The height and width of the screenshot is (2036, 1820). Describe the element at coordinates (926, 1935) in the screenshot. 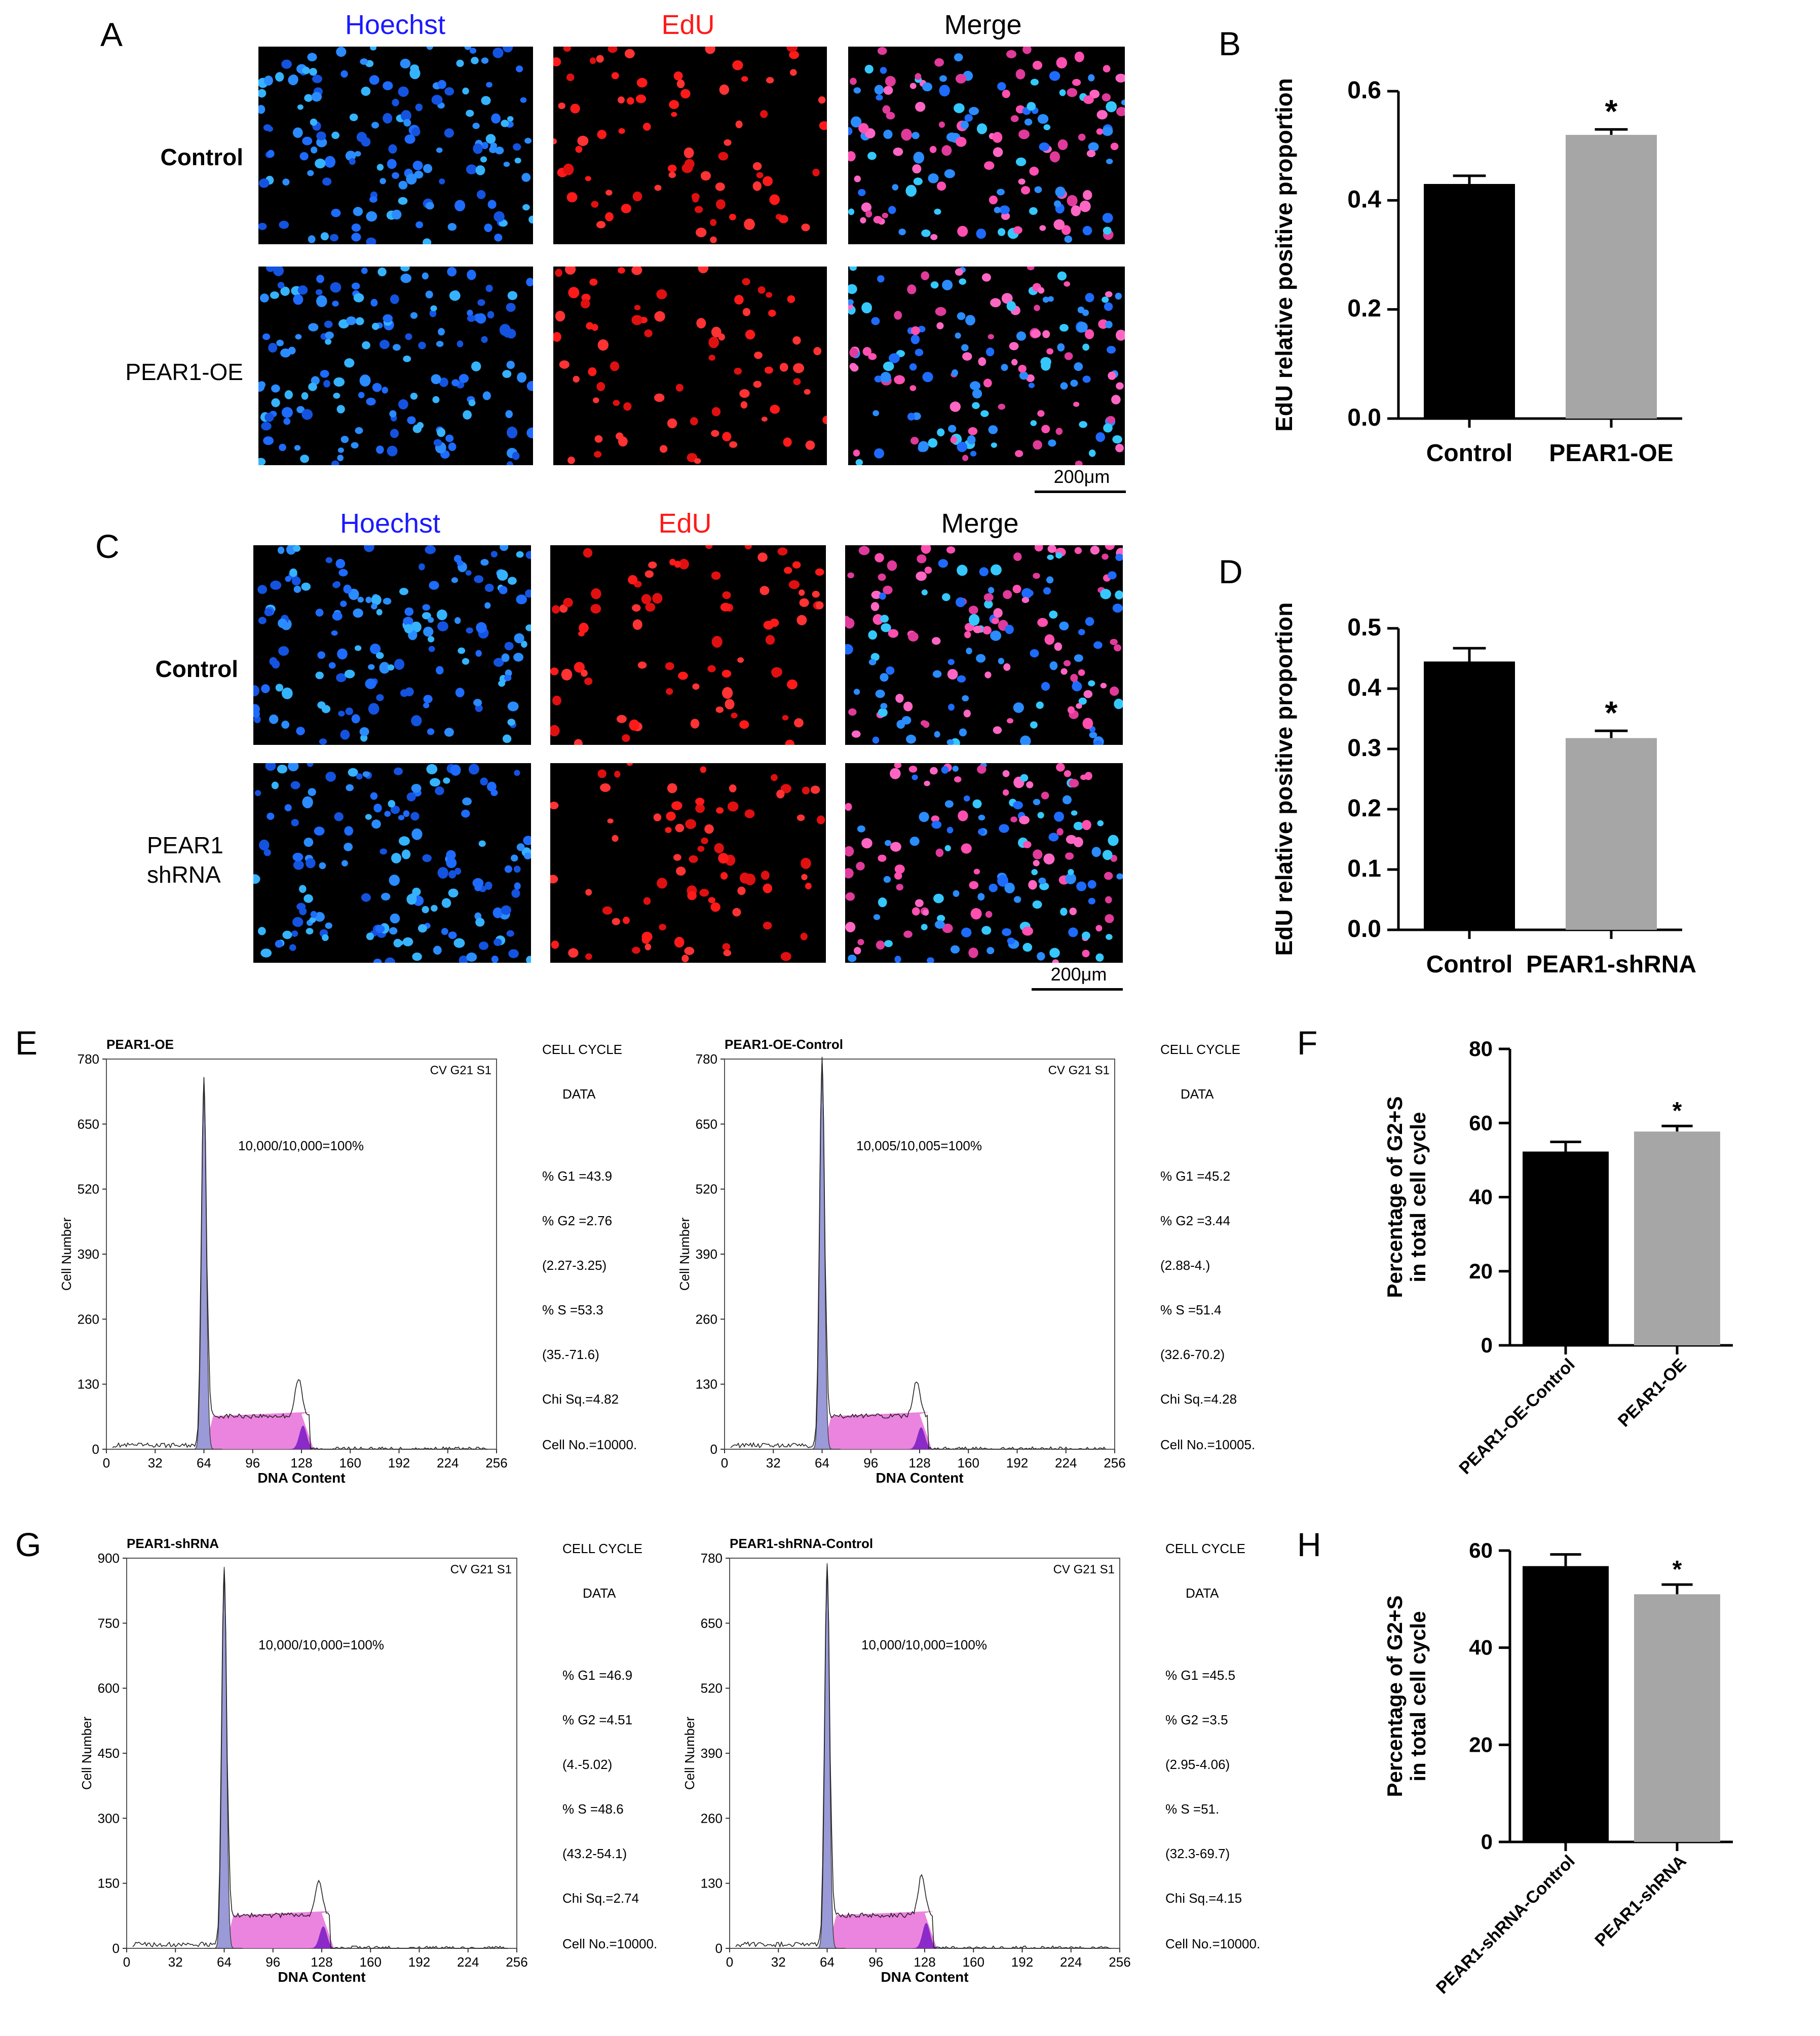

I see `g2-peak` at that location.